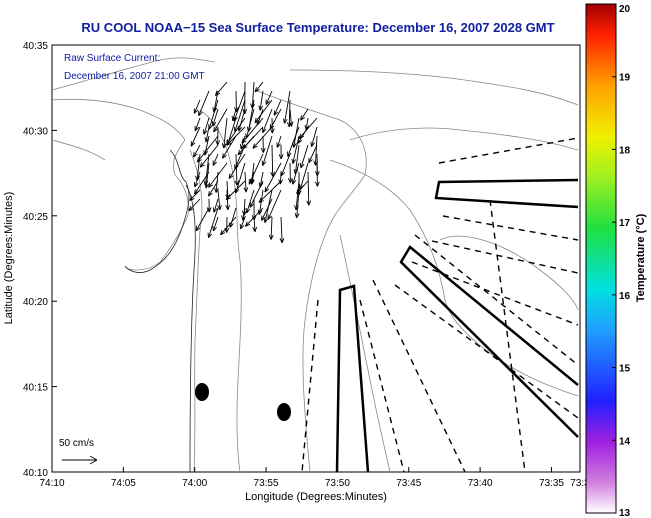  Describe the element at coordinates (625, 513) in the screenshot. I see `colorbar-tick-label-0: 13` at that location.